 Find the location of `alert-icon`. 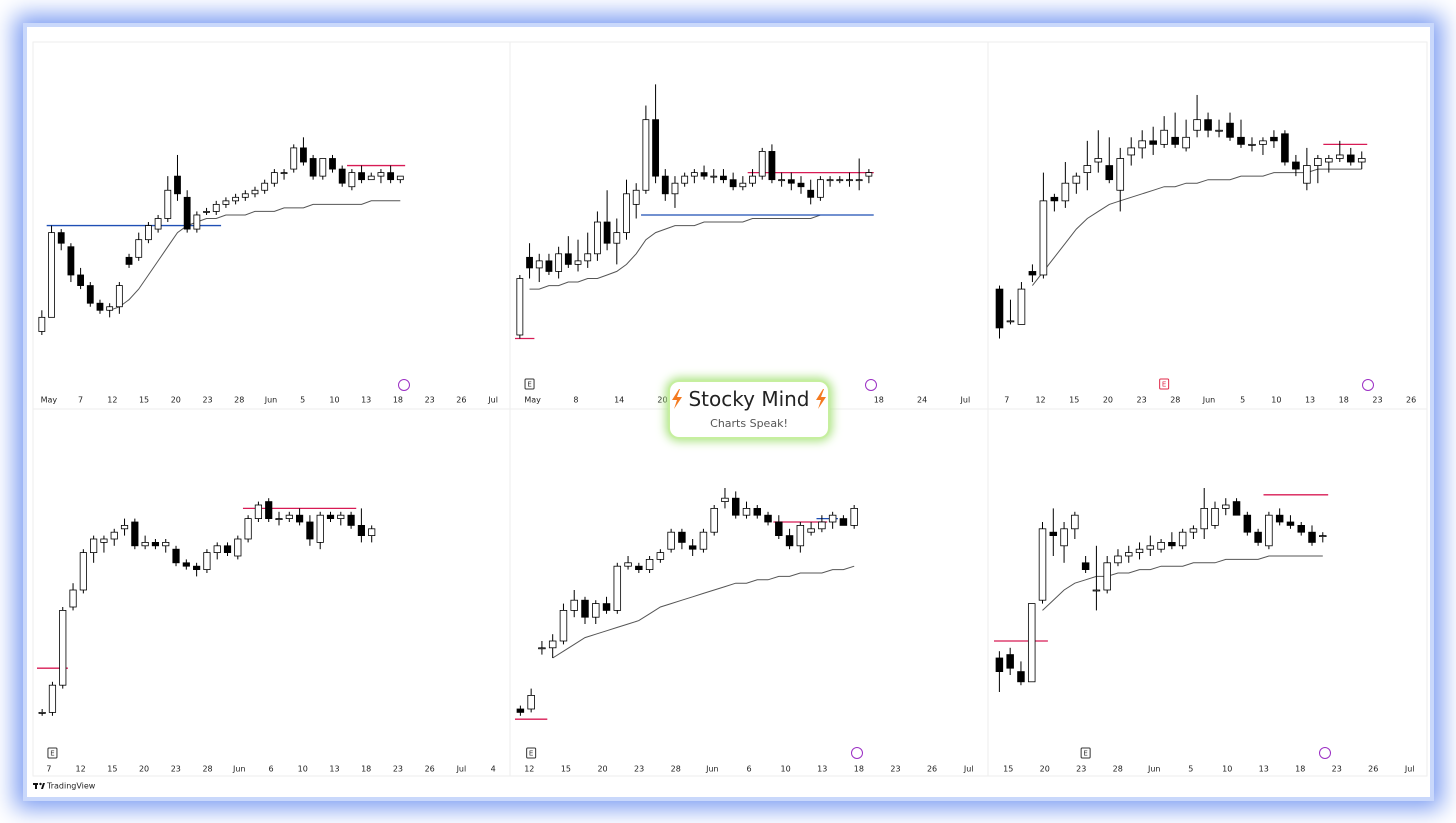

alert-icon is located at coordinates (871, 385).